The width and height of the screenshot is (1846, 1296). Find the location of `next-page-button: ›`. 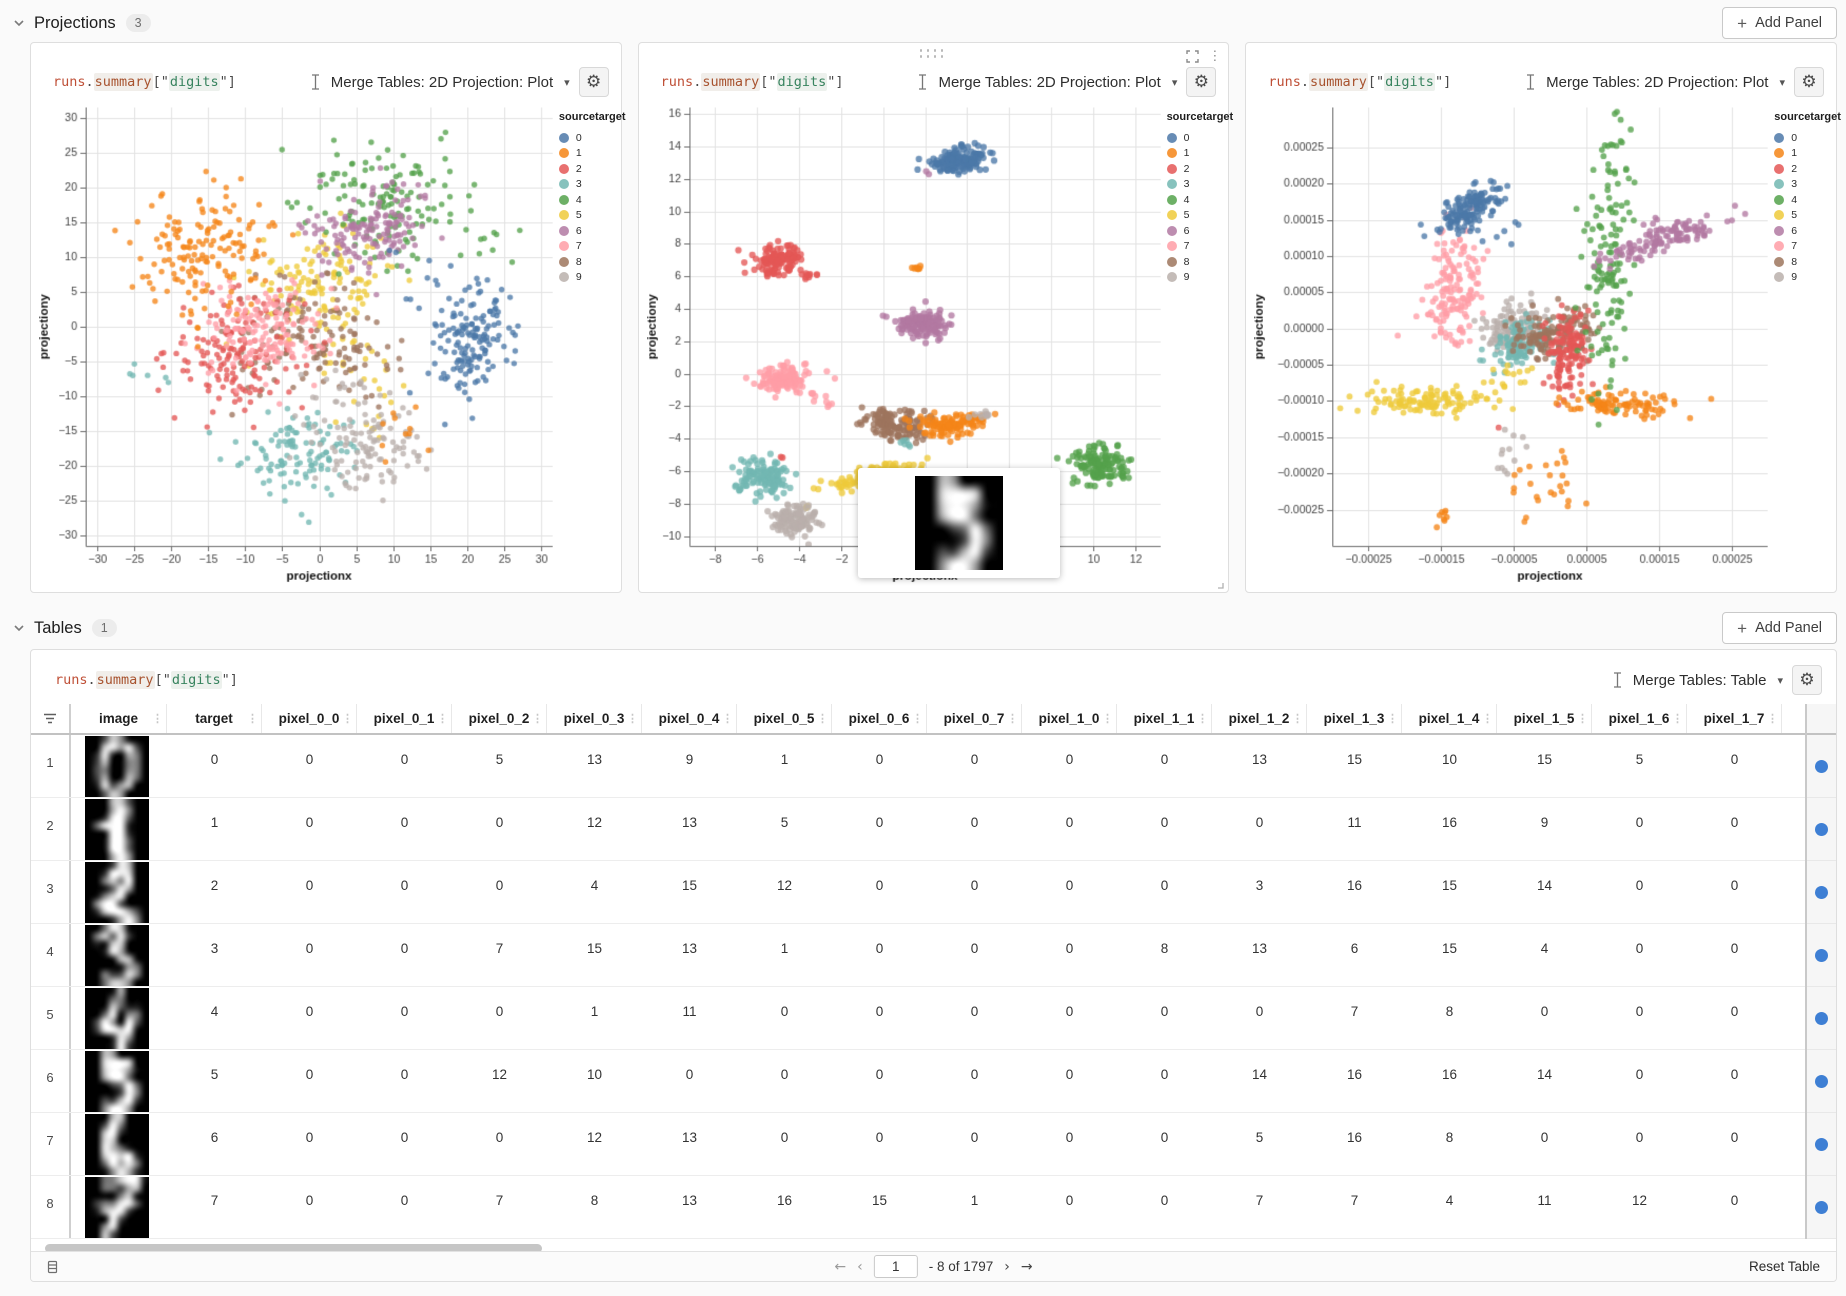

next-page-button: › is located at coordinates (1007, 1266).